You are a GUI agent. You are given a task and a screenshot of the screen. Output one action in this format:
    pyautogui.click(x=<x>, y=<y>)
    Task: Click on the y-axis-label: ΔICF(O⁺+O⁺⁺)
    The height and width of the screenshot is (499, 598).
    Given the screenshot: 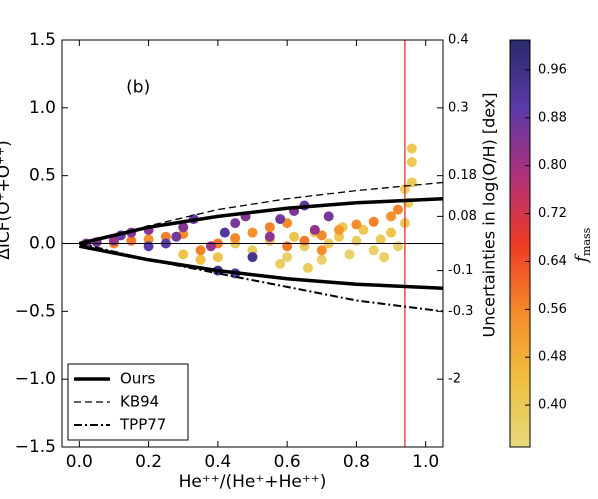 What is the action you would take?
    pyautogui.click(x=7, y=199)
    